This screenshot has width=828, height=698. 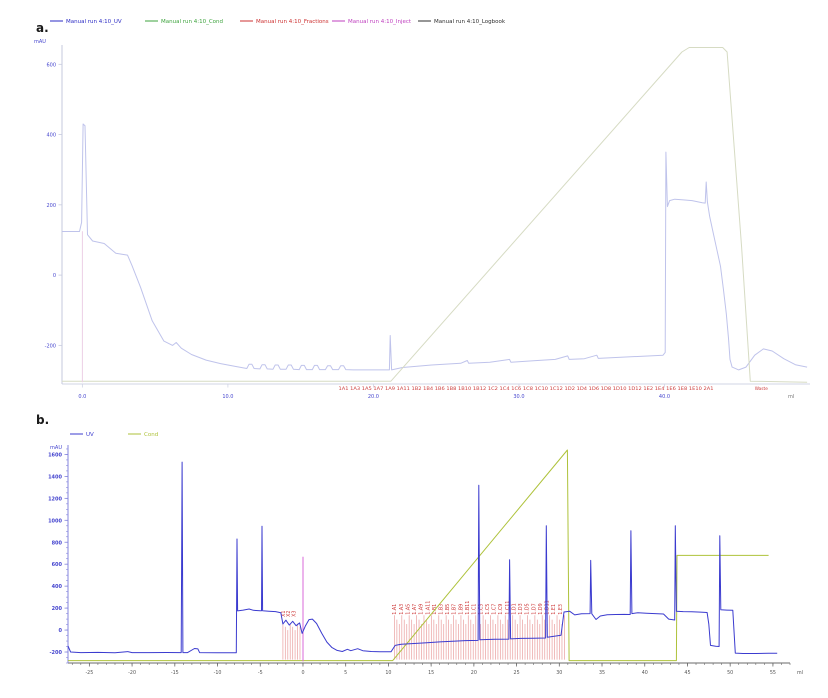 I want to click on legend-label: Manual run 4:10_Cond, so click(x=192, y=22).